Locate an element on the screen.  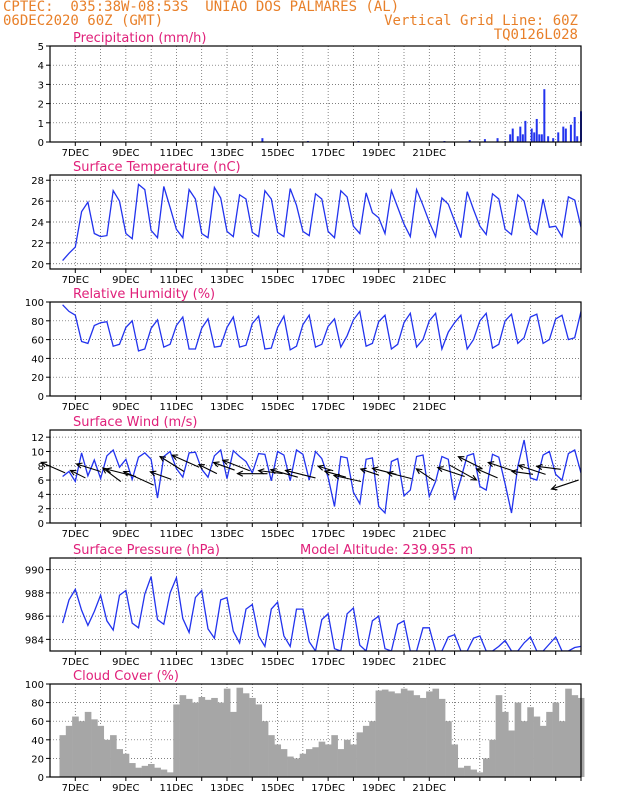
y-tick-label: 60 is located at coordinates (37, 341).